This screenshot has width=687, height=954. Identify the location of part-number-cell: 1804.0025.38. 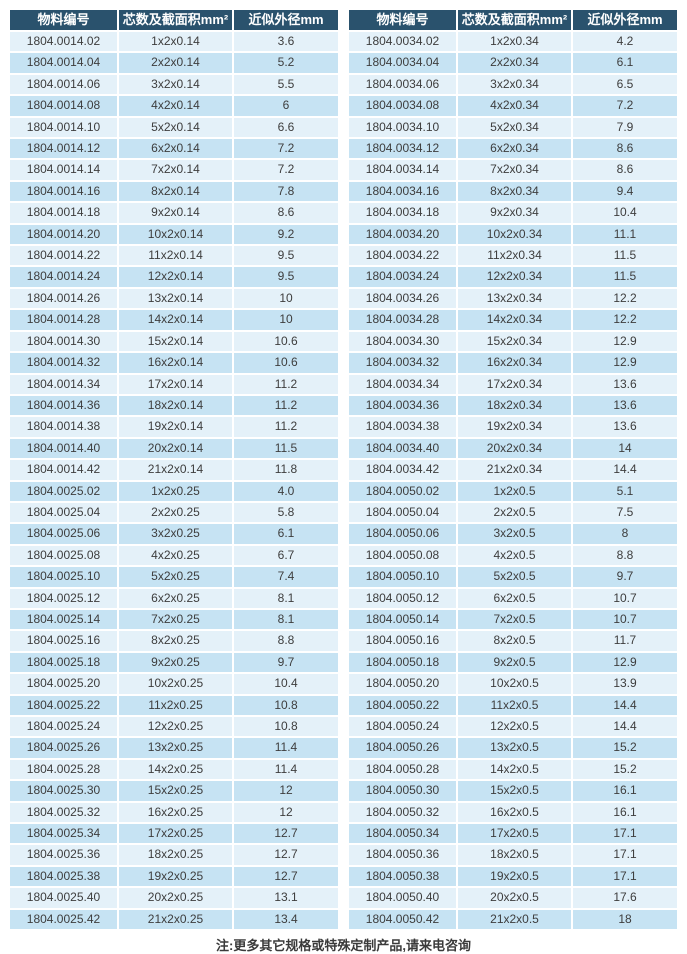
(63, 876).